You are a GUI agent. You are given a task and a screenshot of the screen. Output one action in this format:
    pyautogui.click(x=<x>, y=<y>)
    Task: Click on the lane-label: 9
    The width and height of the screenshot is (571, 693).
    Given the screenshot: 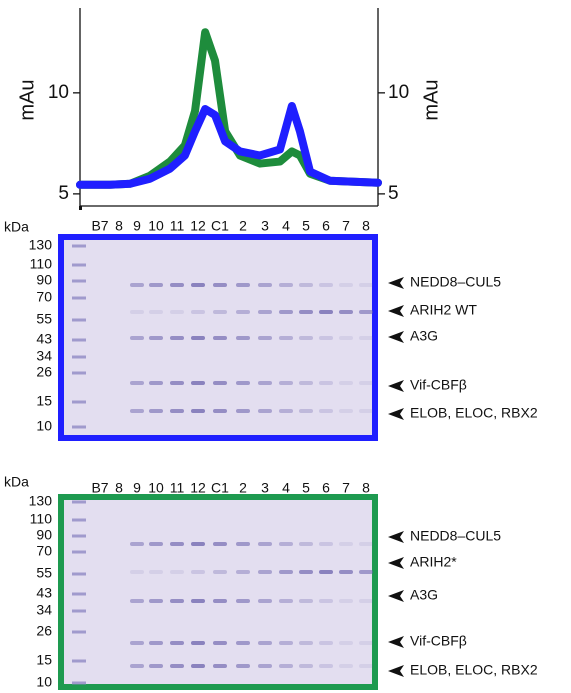 What is the action you would take?
    pyautogui.click(x=137, y=488)
    